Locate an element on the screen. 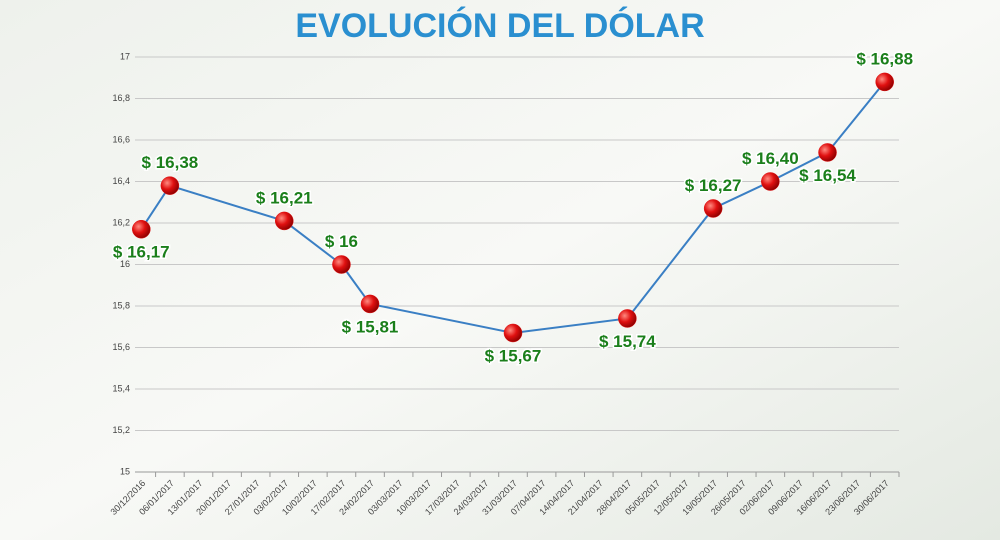 Image resolution: width=1000 pixels, height=540 pixels. y-tick-label: 16,2 is located at coordinates (121, 222).